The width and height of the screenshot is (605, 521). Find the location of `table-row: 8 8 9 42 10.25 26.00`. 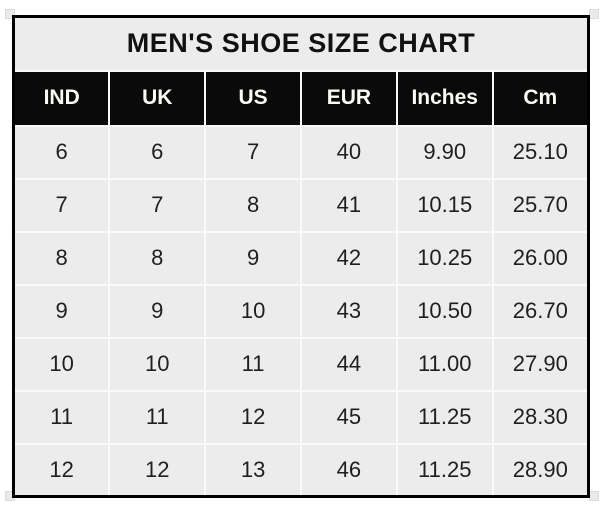

table-row: 8 8 9 42 10.25 26.00 is located at coordinates (301, 258).